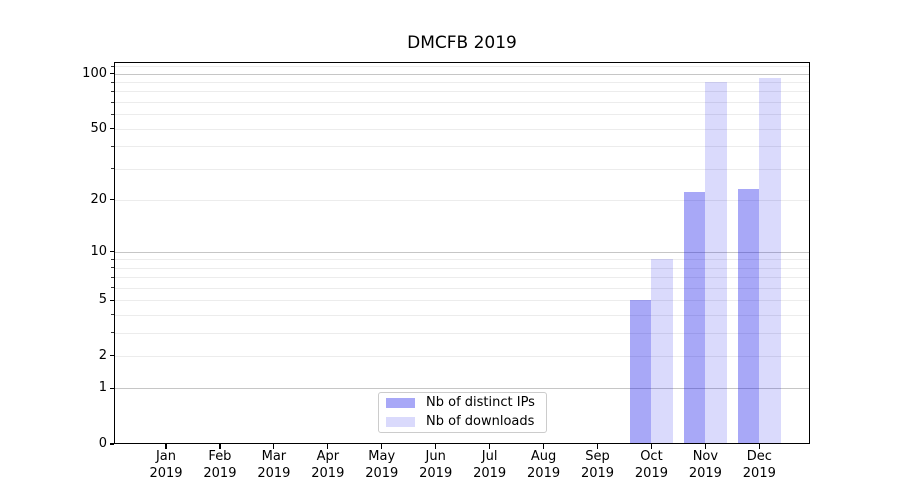  I want to click on legend-item-distinct-ips: Nb of distinct IPs, so click(462, 403).